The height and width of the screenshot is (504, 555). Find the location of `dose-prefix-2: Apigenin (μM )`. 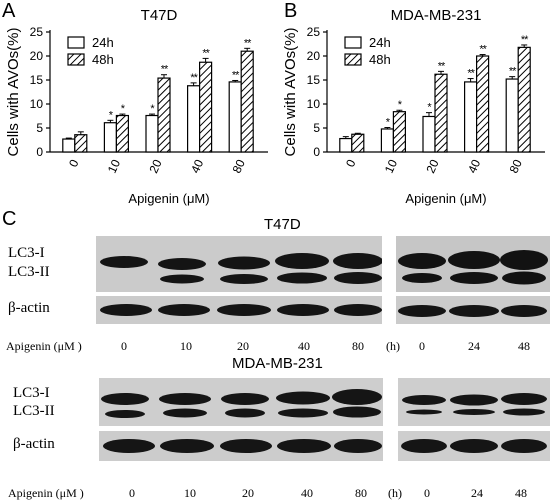

dose-prefix-2: Apigenin (μM ) is located at coordinates (46, 493).